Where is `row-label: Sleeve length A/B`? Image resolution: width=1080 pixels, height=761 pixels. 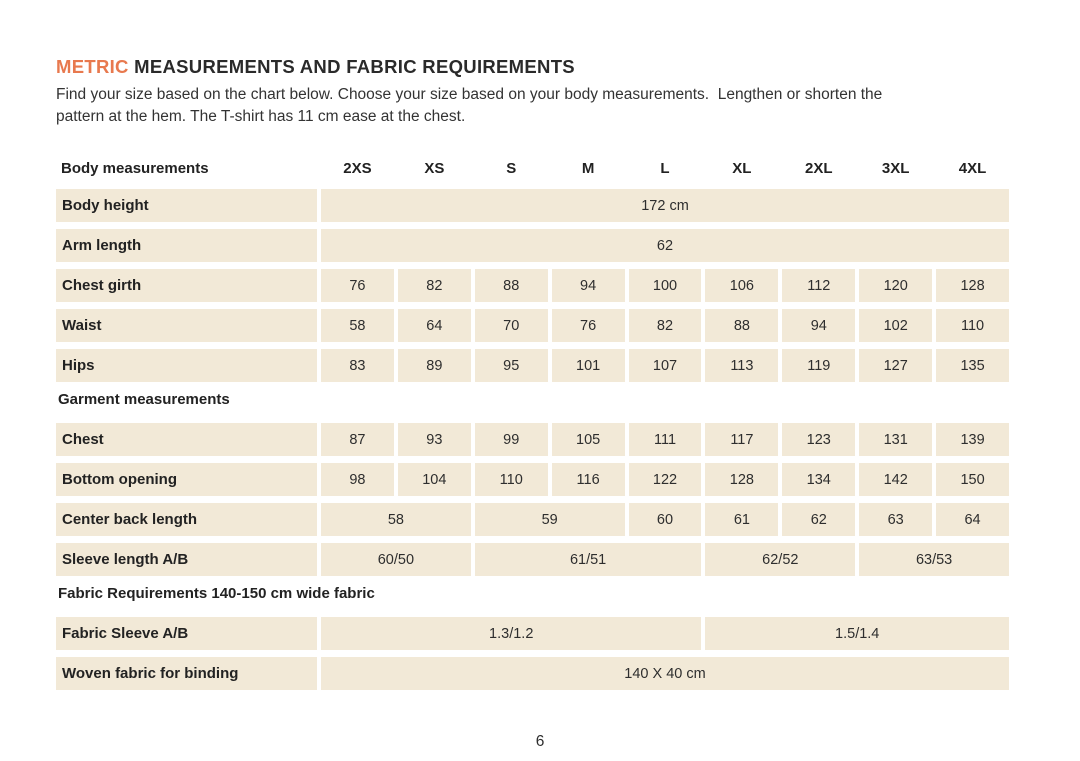 row-label: Sleeve length A/B is located at coordinates (186, 559).